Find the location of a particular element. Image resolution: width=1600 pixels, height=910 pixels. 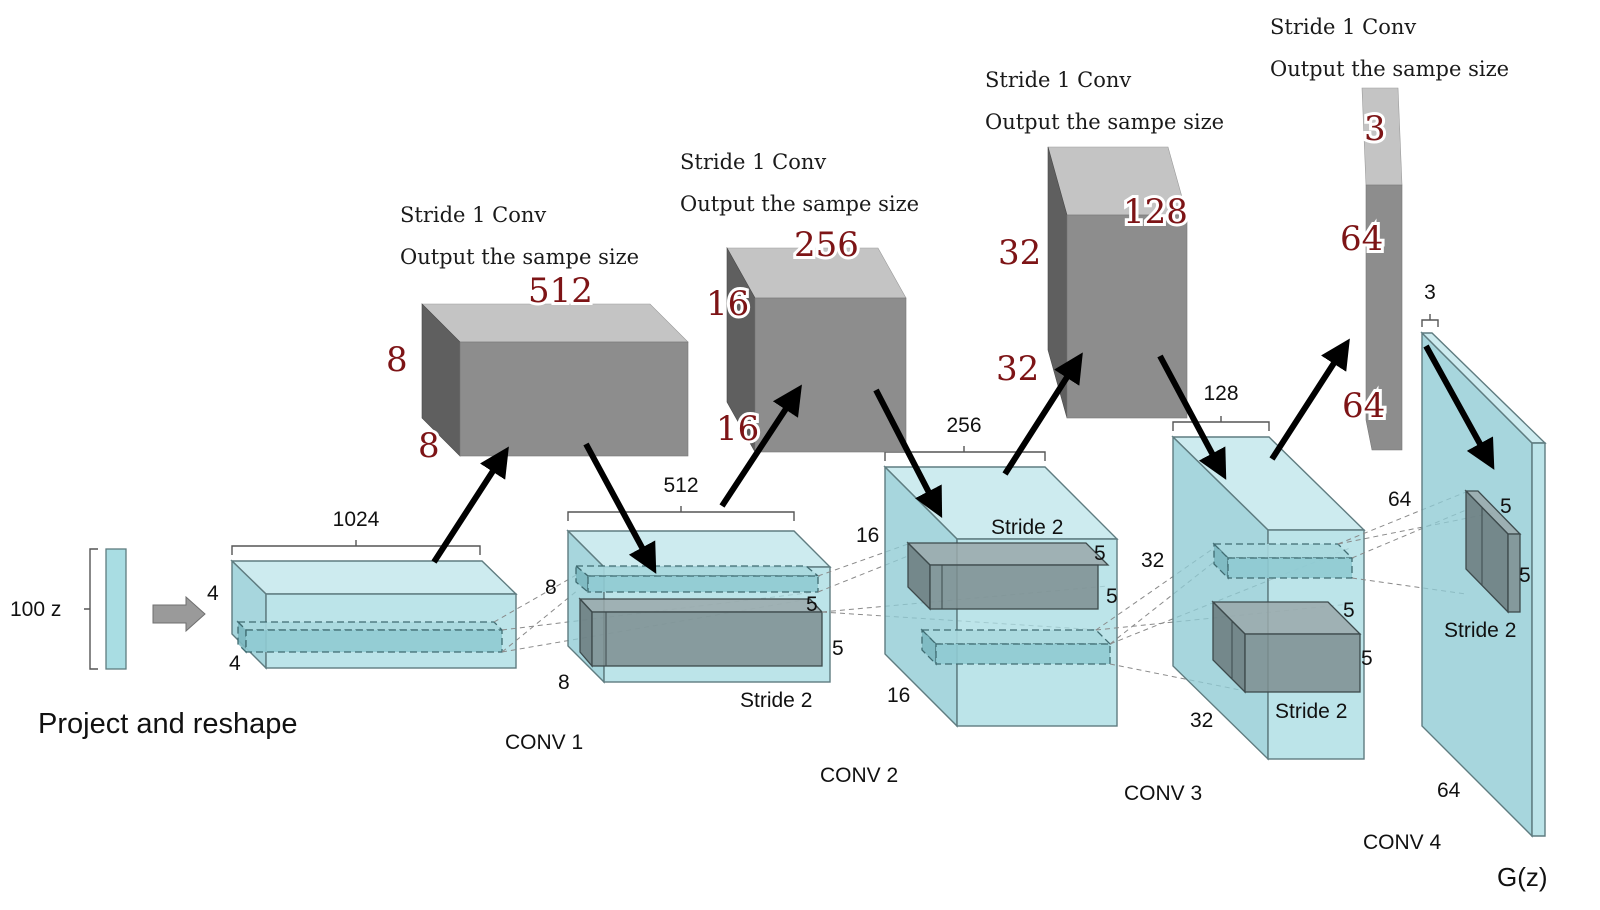

stride1-block-4-depth: 3 is located at coordinates (1375, 129).